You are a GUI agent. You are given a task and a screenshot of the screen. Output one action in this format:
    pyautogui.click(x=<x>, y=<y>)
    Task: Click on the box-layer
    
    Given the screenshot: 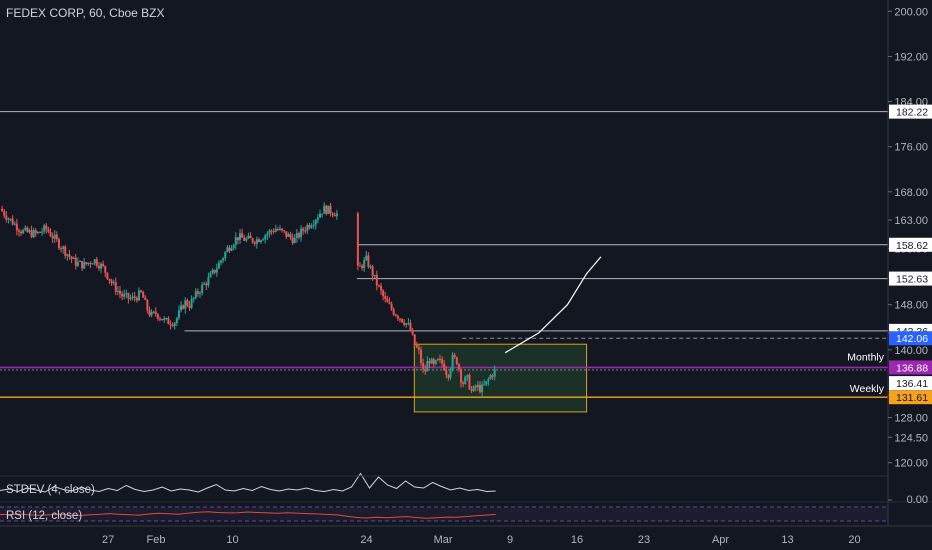 What is the action you would take?
    pyautogui.click(x=500, y=378)
    